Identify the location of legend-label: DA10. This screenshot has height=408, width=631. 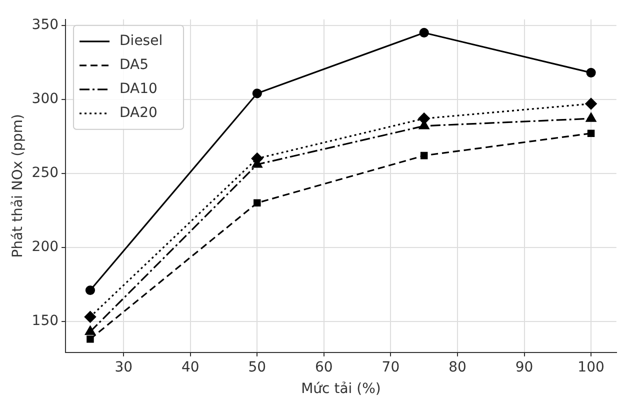
(139, 89).